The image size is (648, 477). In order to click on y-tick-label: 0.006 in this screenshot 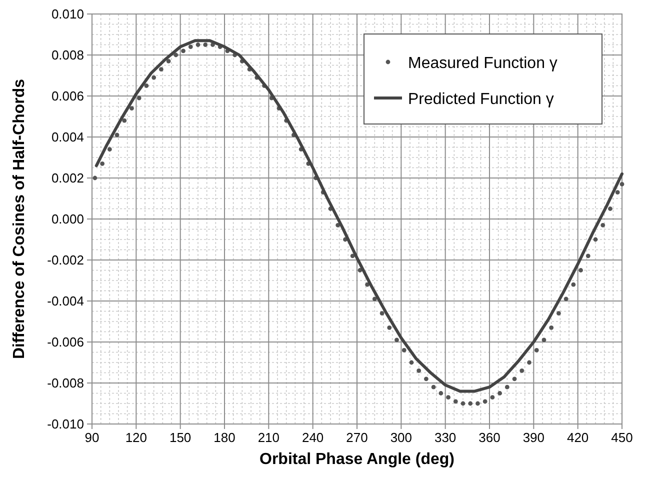, I will do `click(67, 96)`.